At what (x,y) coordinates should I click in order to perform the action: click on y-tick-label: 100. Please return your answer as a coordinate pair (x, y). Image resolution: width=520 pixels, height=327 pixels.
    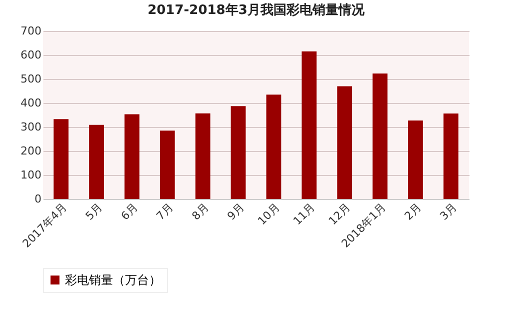
    Looking at the image, I should click on (31, 175).